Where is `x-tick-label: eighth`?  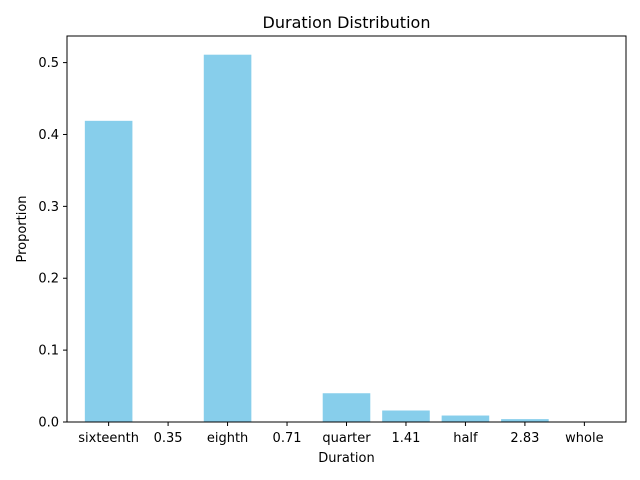 x-tick-label: eighth is located at coordinates (227, 438).